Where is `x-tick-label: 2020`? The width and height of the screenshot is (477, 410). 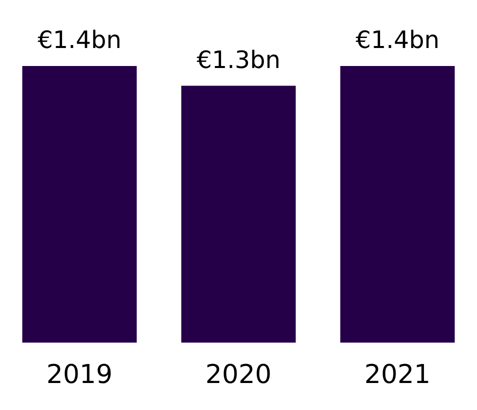 x-tick-label: 2020 is located at coordinates (238, 375).